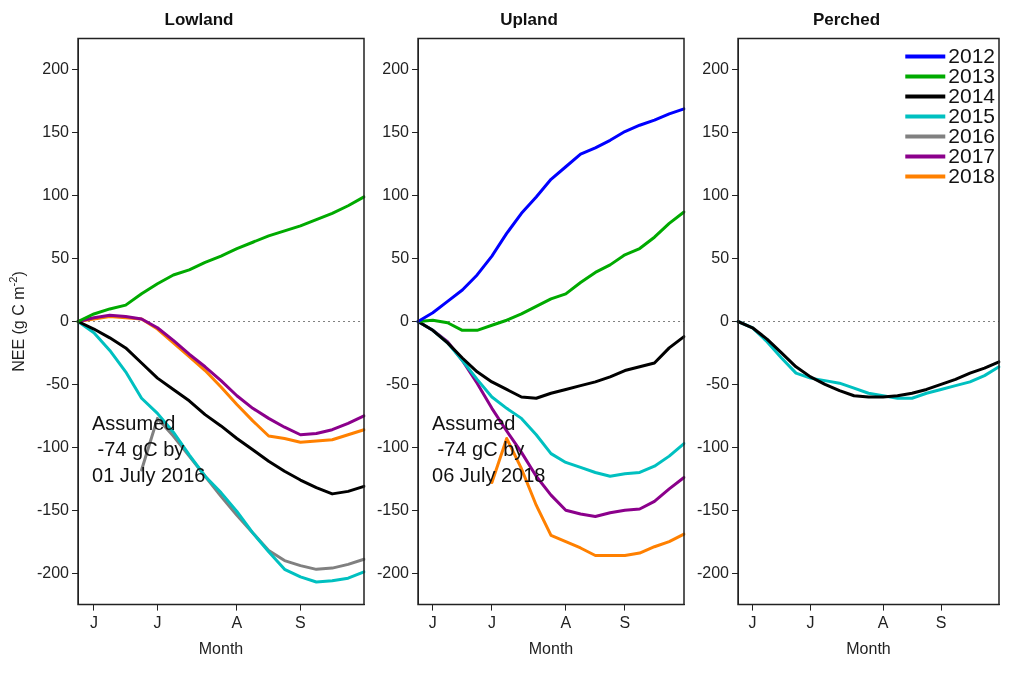 The height and width of the screenshot is (681, 1013). Describe the element at coordinates (17, 321) in the screenshot. I see `y-axis-title: NEE (g C m-2)` at that location.